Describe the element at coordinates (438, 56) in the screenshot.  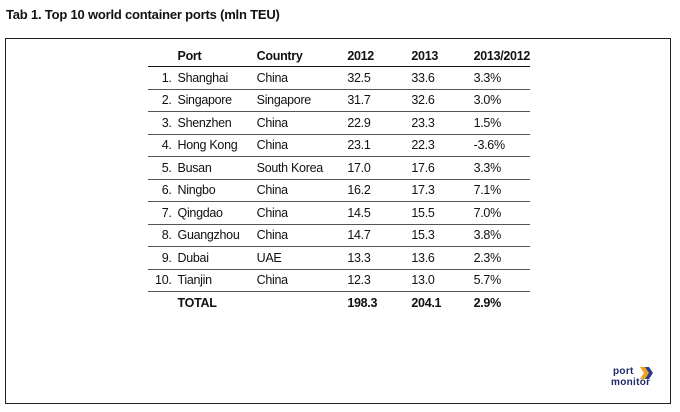
I see `header-2013: 2013` at that location.